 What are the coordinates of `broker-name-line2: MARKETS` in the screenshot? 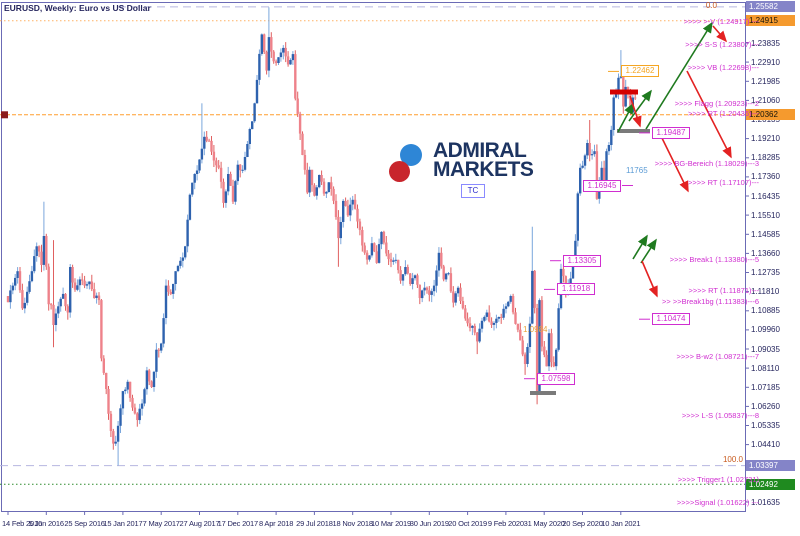 It's located at (483, 169).